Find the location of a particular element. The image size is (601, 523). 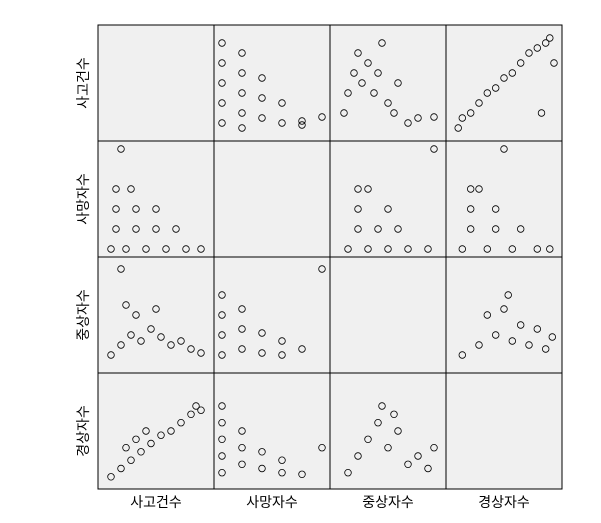

cell-1-0-background is located at coordinates (156, 199).